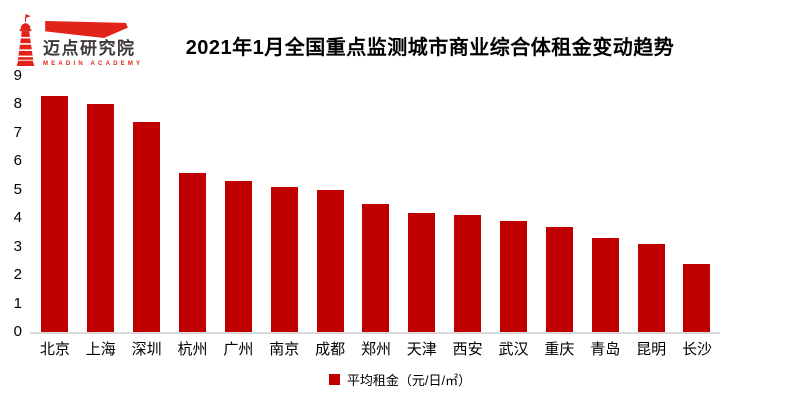 The height and width of the screenshot is (403, 800). What do you see at coordinates (467, 349) in the screenshot?
I see `x-axis-label: 西安` at bounding box center [467, 349].